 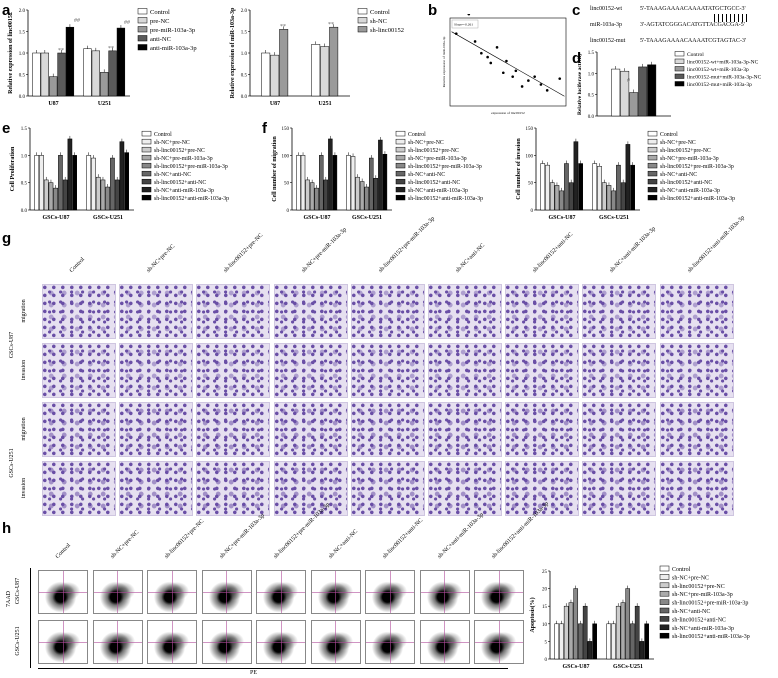 What do you see at coordinates (606, 9) in the screenshot?
I see `seq-wt-label: linc00152-wt` at bounding box center [606, 9].